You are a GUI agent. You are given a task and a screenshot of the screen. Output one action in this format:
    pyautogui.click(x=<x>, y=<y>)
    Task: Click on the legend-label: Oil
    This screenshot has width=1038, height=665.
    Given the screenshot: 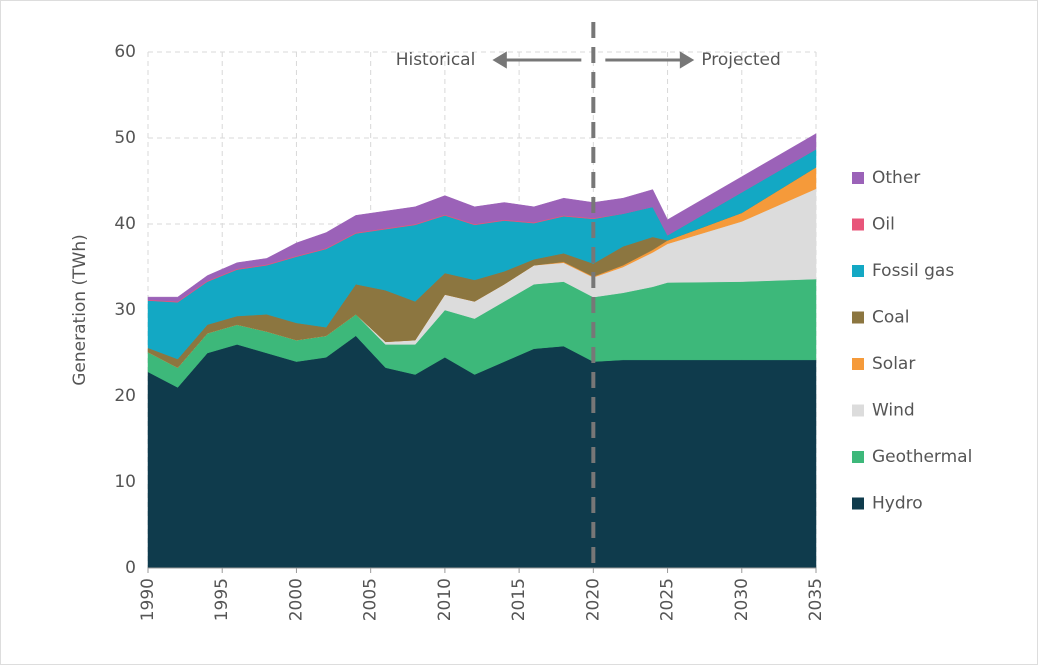 What is the action you would take?
    pyautogui.click(x=883, y=225)
    